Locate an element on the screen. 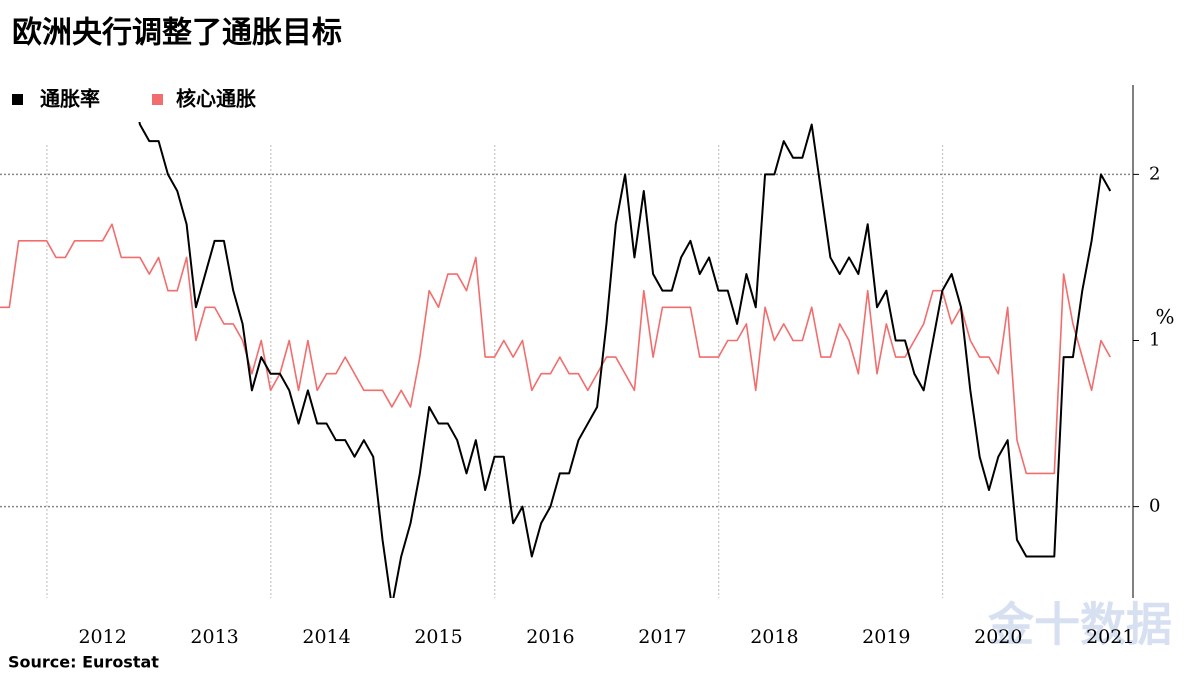 The image size is (1200, 675). x-tick-label: 2021 is located at coordinates (1110, 637).